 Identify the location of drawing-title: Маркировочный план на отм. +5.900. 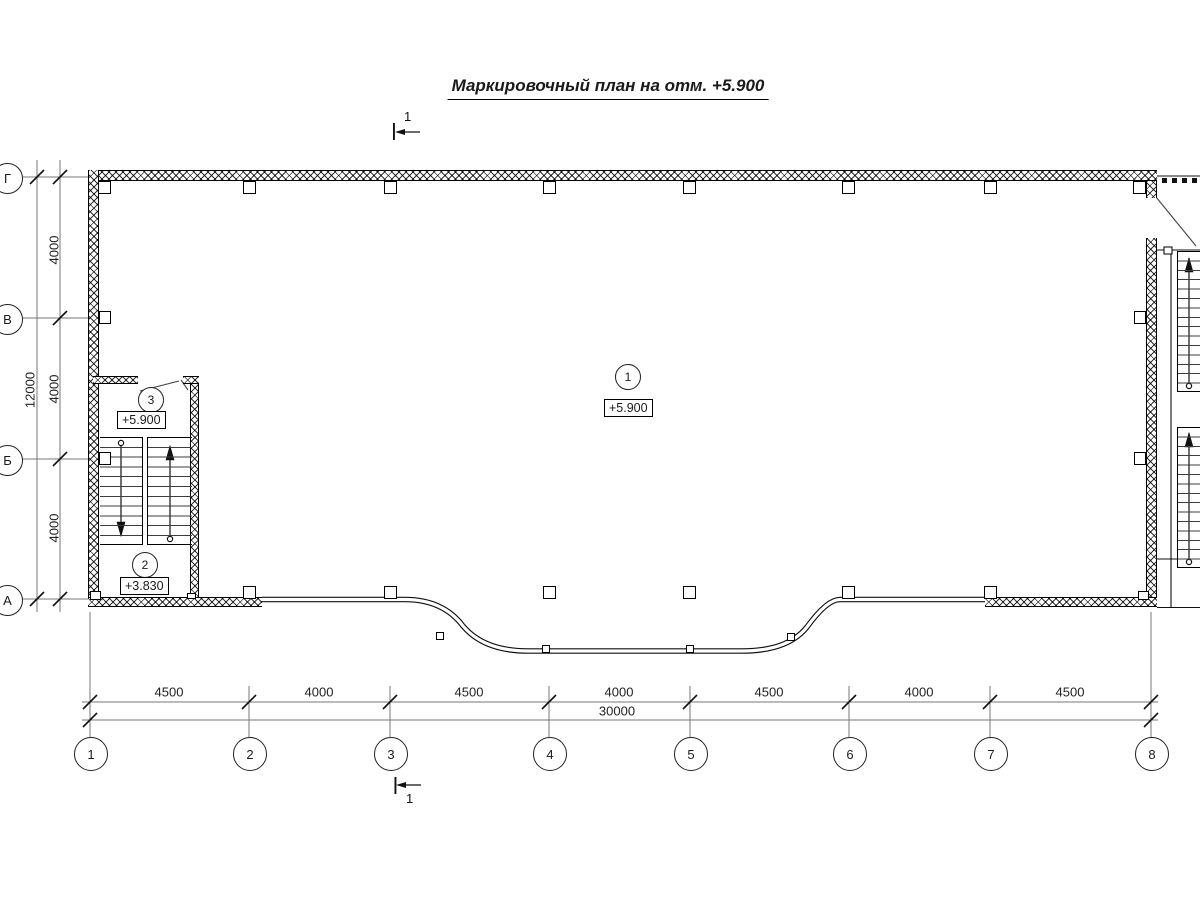
(608, 88).